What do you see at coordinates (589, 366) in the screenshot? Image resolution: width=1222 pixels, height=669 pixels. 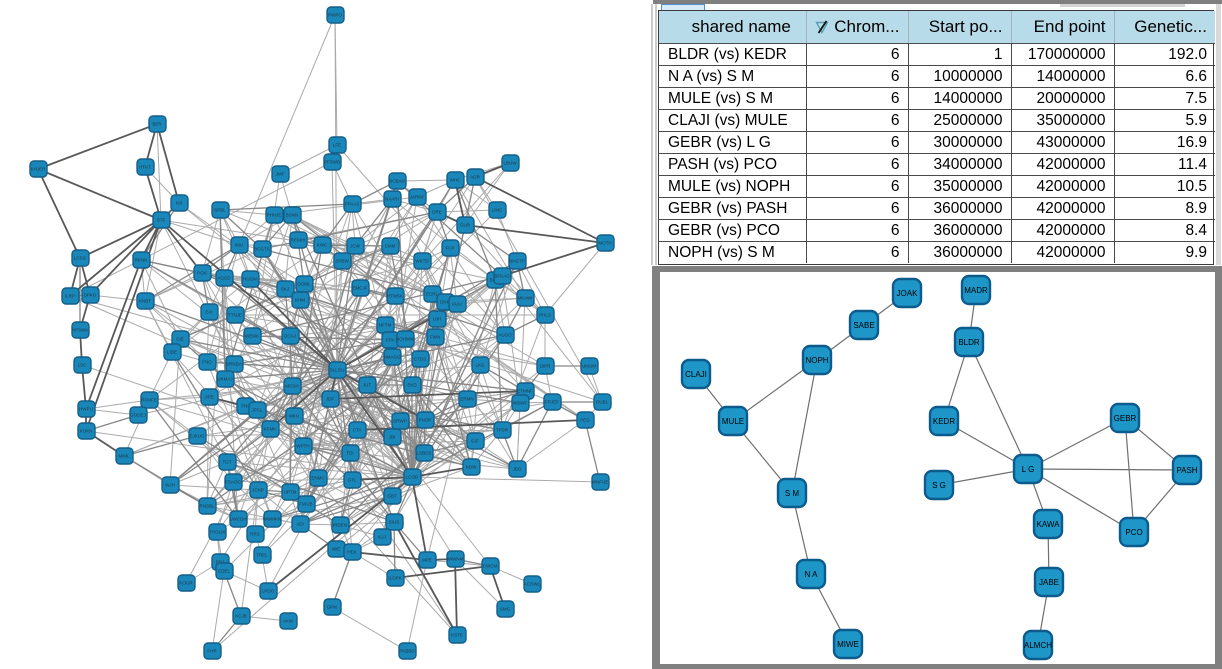 I see `svg-text: UMUM` at bounding box center [589, 366].